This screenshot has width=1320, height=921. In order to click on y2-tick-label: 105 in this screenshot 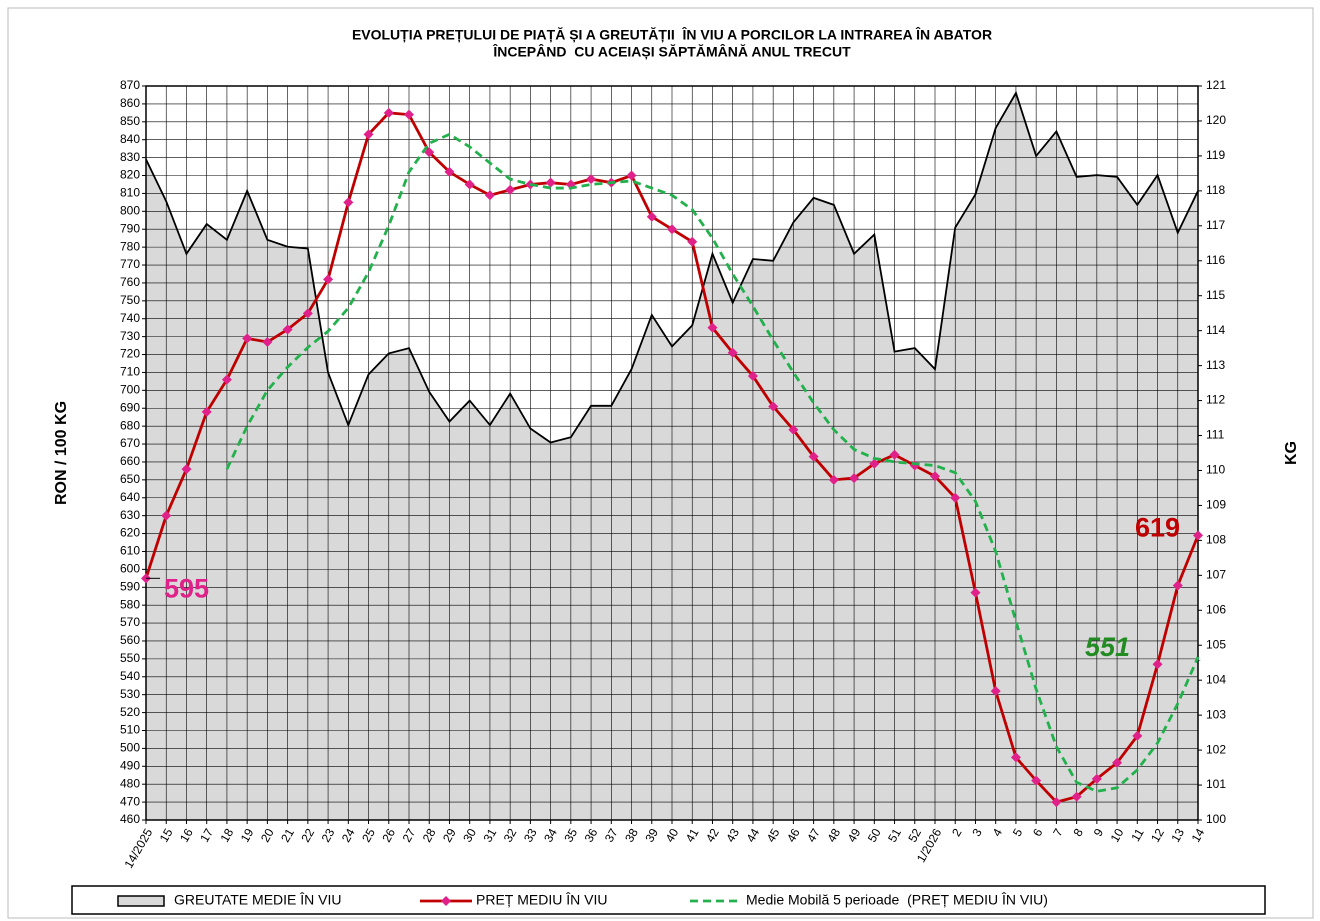, I will do `click(1216, 644)`.